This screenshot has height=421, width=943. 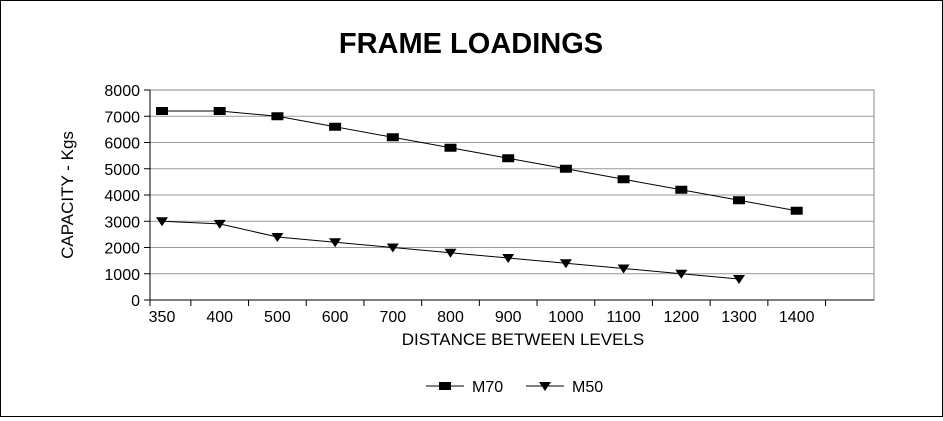 What do you see at coordinates (445, 386) in the screenshot?
I see `legend-marker-m70` at bounding box center [445, 386].